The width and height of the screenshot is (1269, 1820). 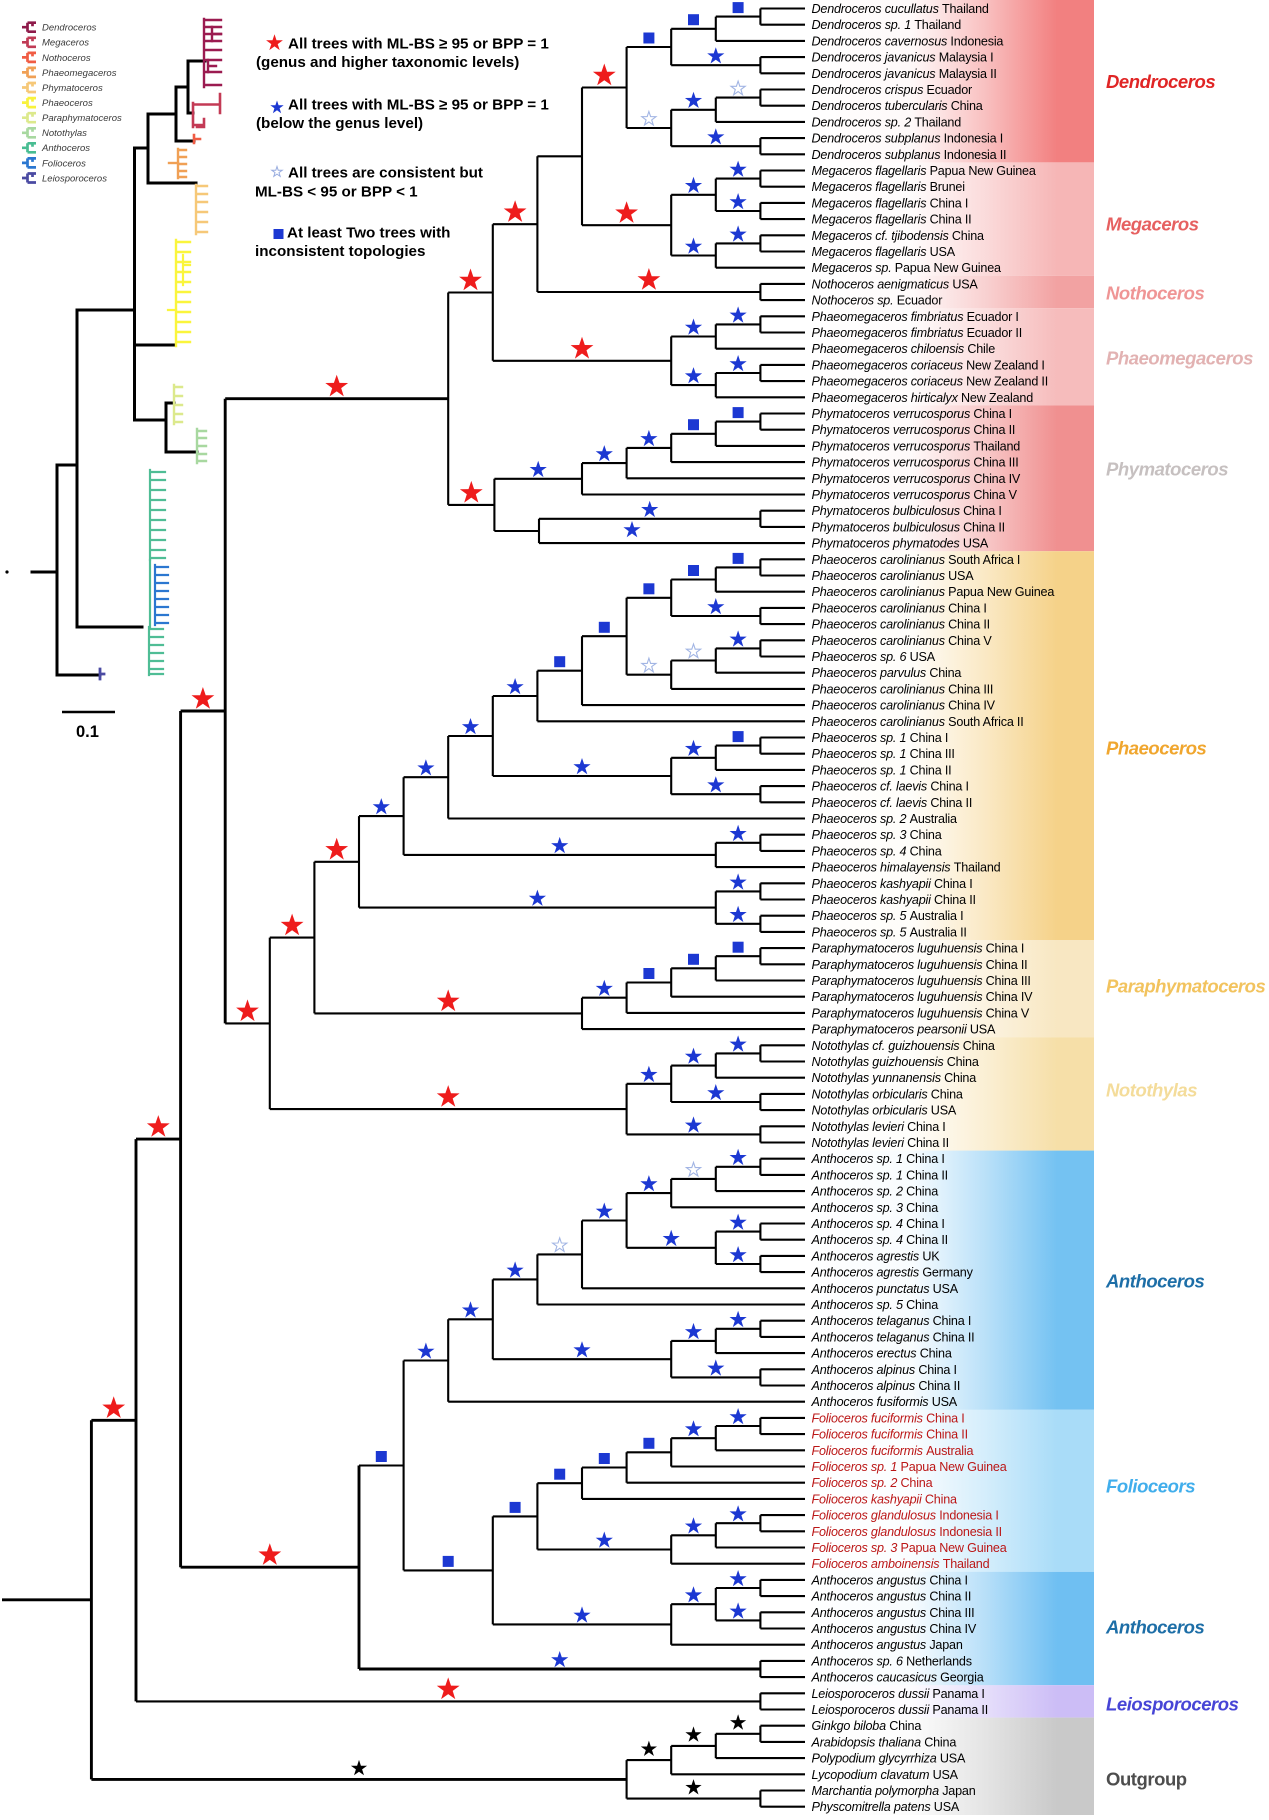 I want to click on svg-text:Dendroceros javanicus Malaysia: Dendroceros javanicus Malaysia II, so click(x=904, y=74).